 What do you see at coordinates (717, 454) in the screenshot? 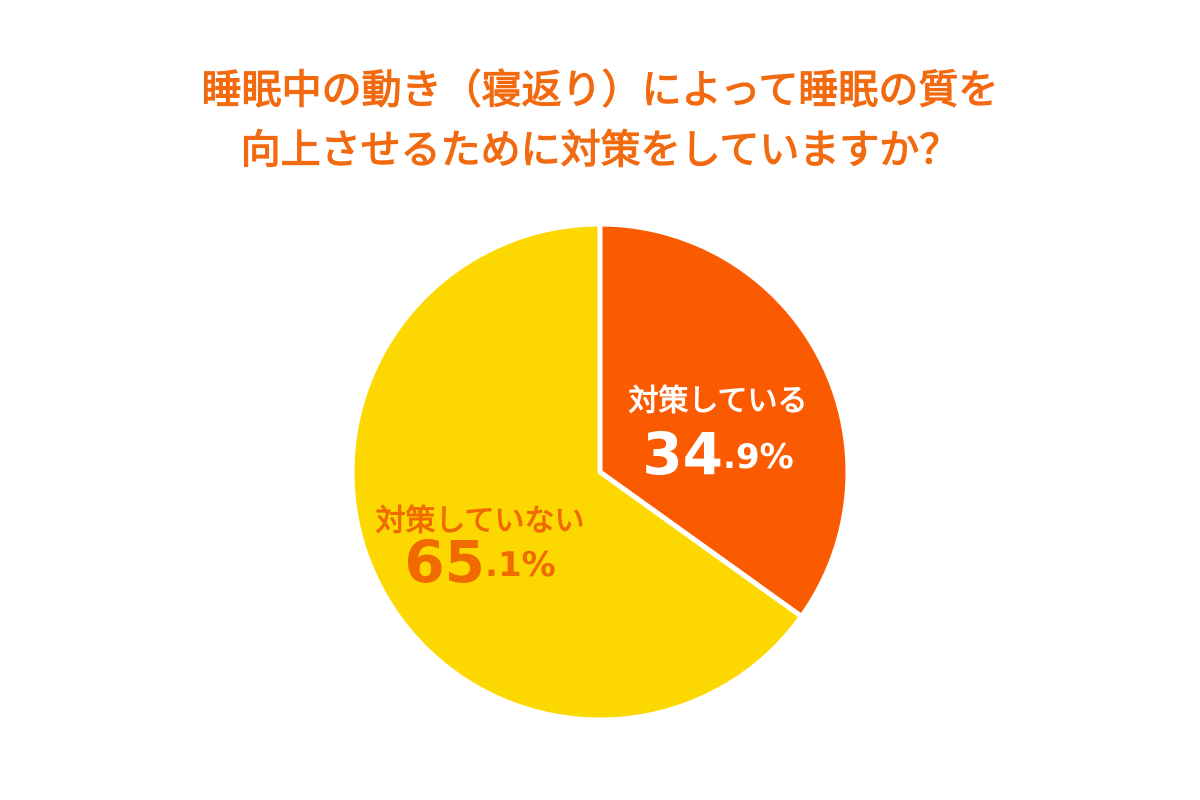
I see `value-label: 34.9%` at bounding box center [717, 454].